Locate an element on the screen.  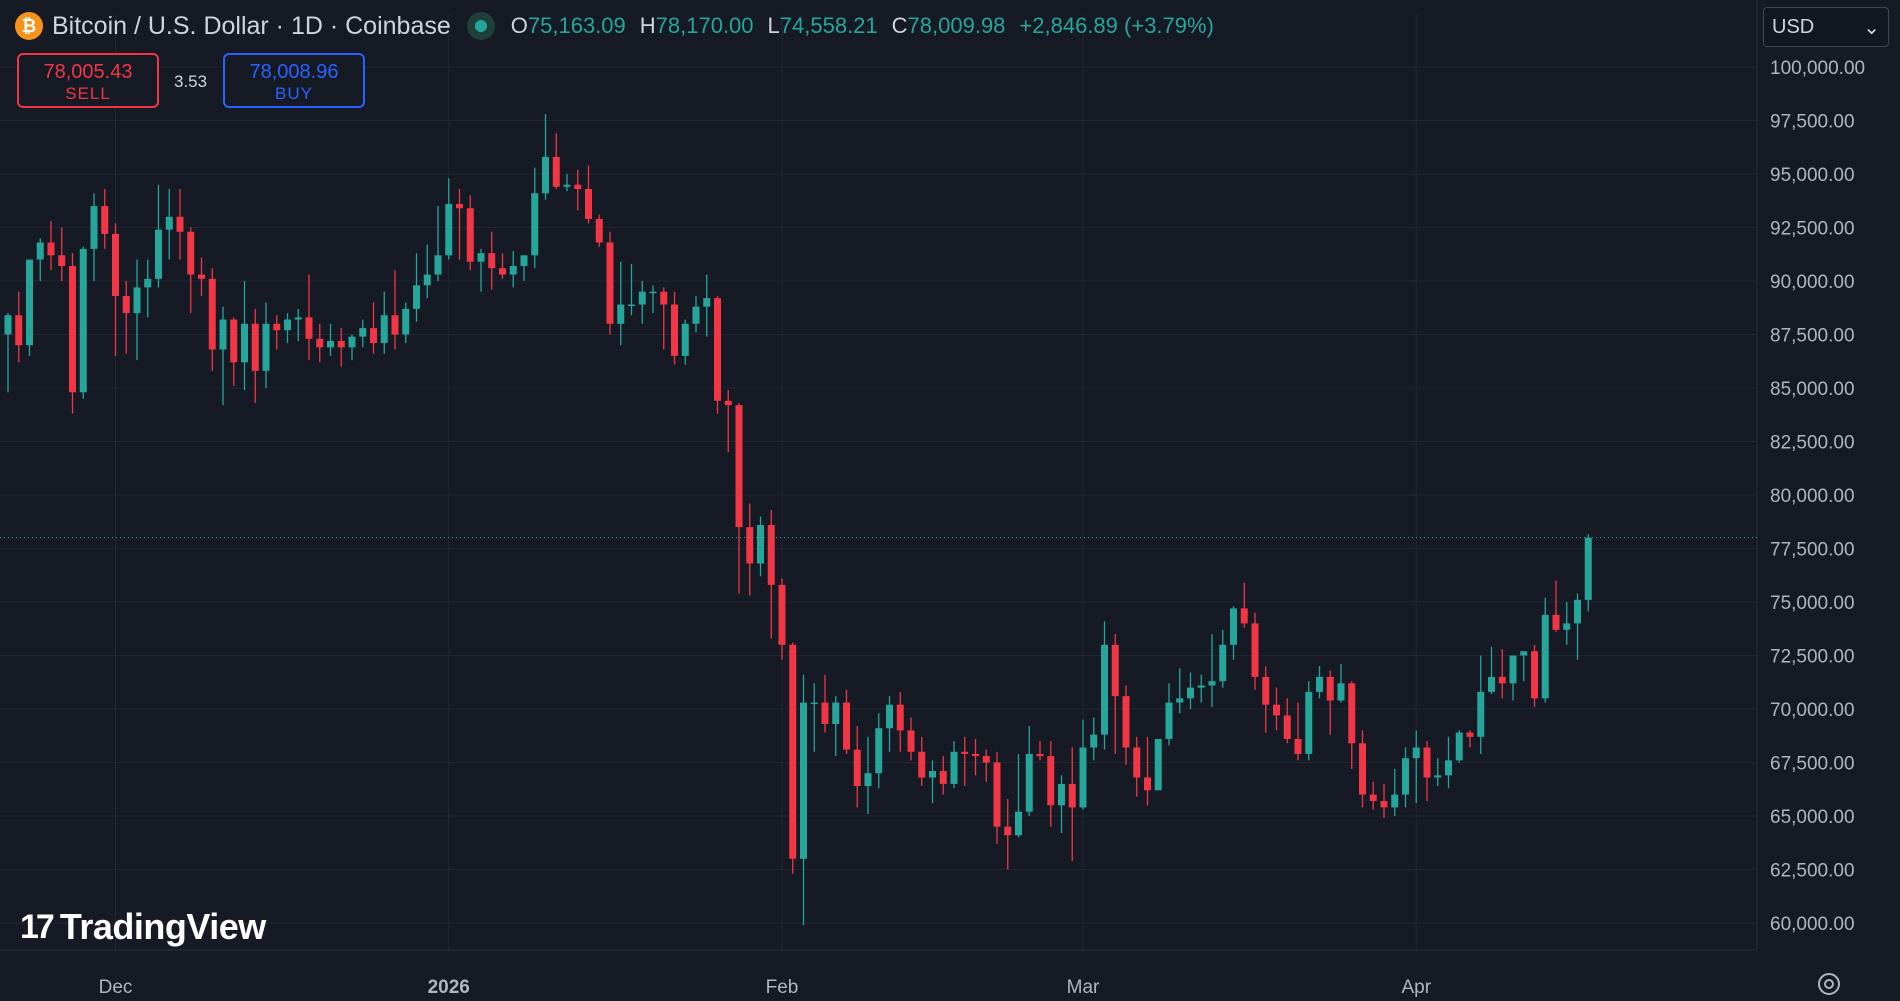
settings-gear-icon is located at coordinates (1829, 984).